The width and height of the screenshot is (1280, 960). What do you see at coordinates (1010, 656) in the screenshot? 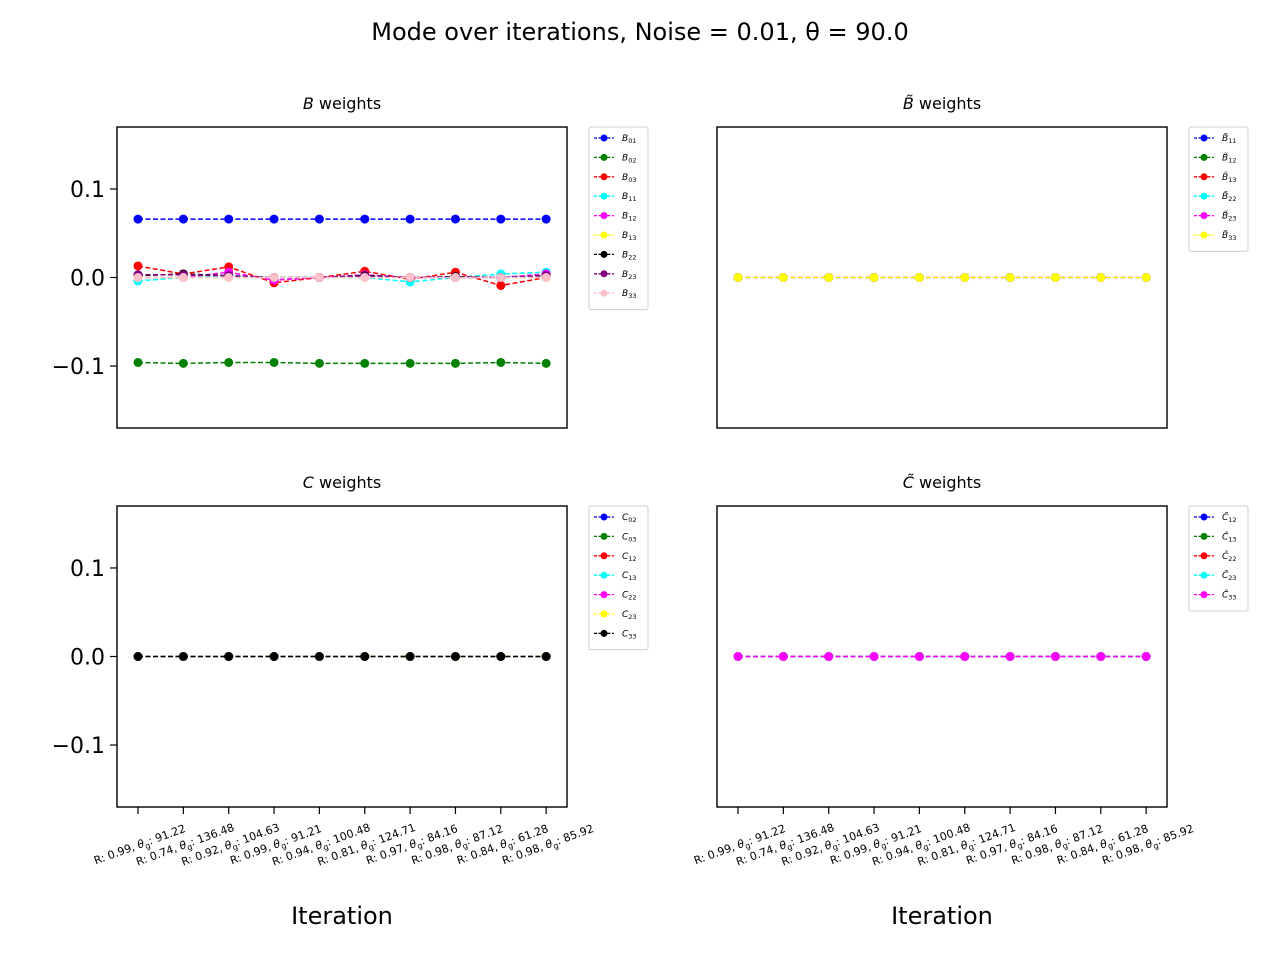
I see `data-point-C̃33-7` at bounding box center [1010, 656].